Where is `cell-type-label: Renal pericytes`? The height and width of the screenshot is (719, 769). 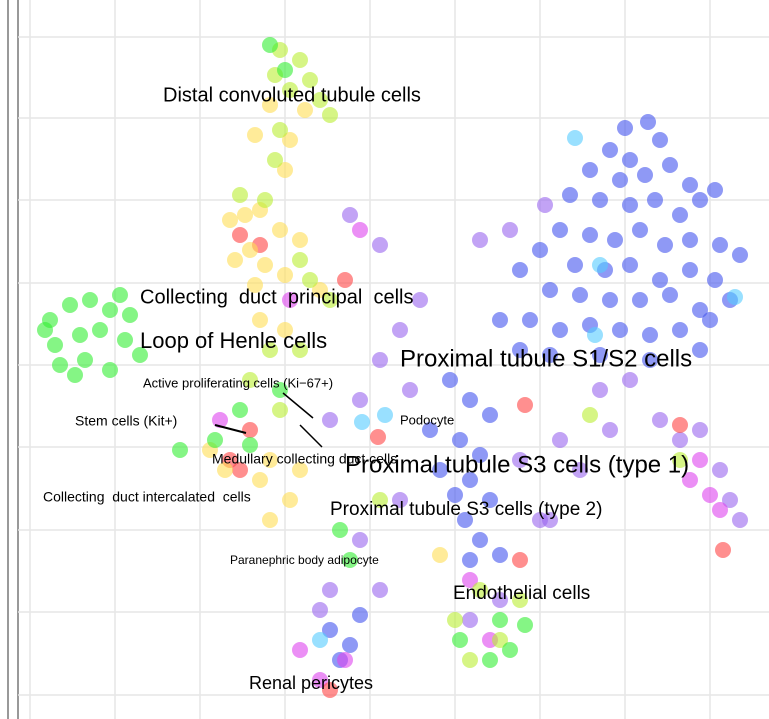
cell-type-label: Renal pericytes is located at coordinates (311, 683).